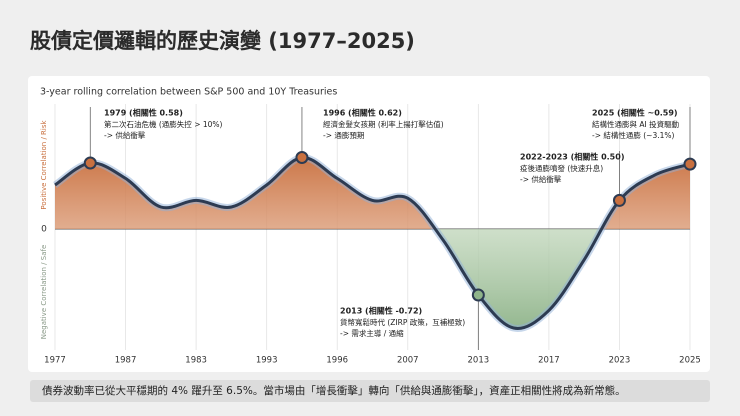  I want to click on annotation-title: 2022-2023 (相關性 0.50), so click(572, 157).